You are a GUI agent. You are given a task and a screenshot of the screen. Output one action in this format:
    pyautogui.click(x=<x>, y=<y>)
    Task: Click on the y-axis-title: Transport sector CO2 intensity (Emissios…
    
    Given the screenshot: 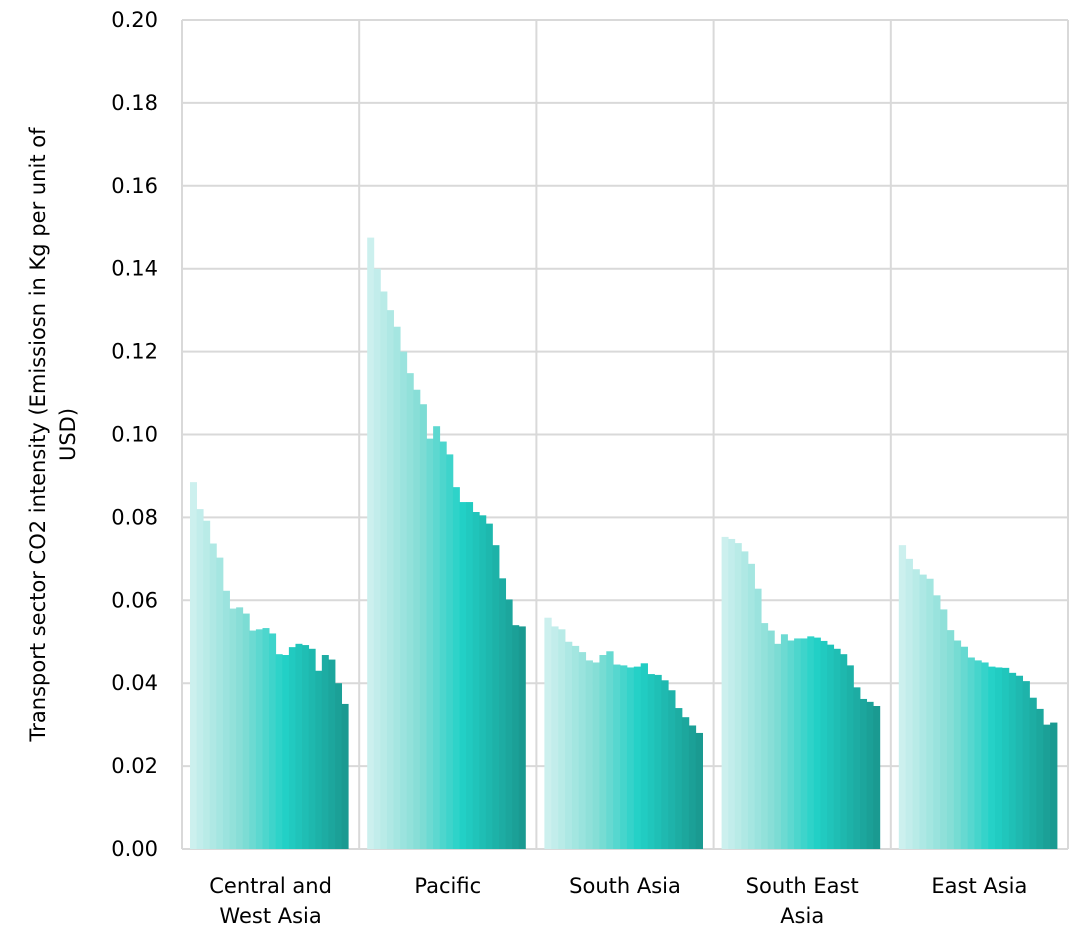 What is the action you would take?
    pyautogui.click(x=38, y=435)
    